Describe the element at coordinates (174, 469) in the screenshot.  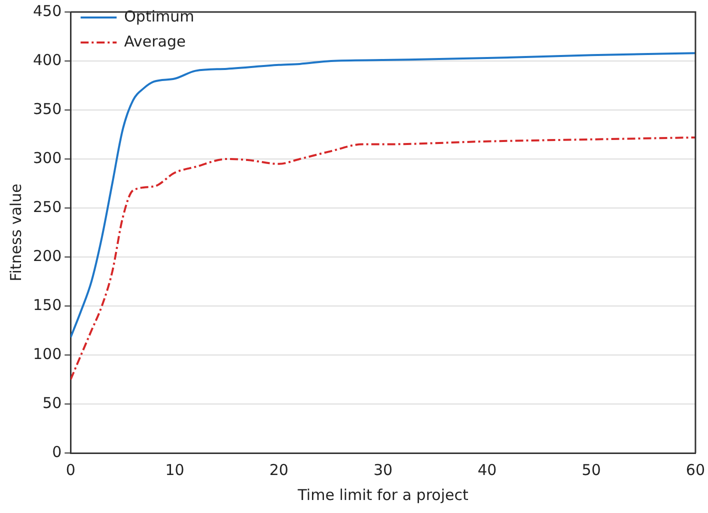
I see `x-tick-label: 10` at that location.